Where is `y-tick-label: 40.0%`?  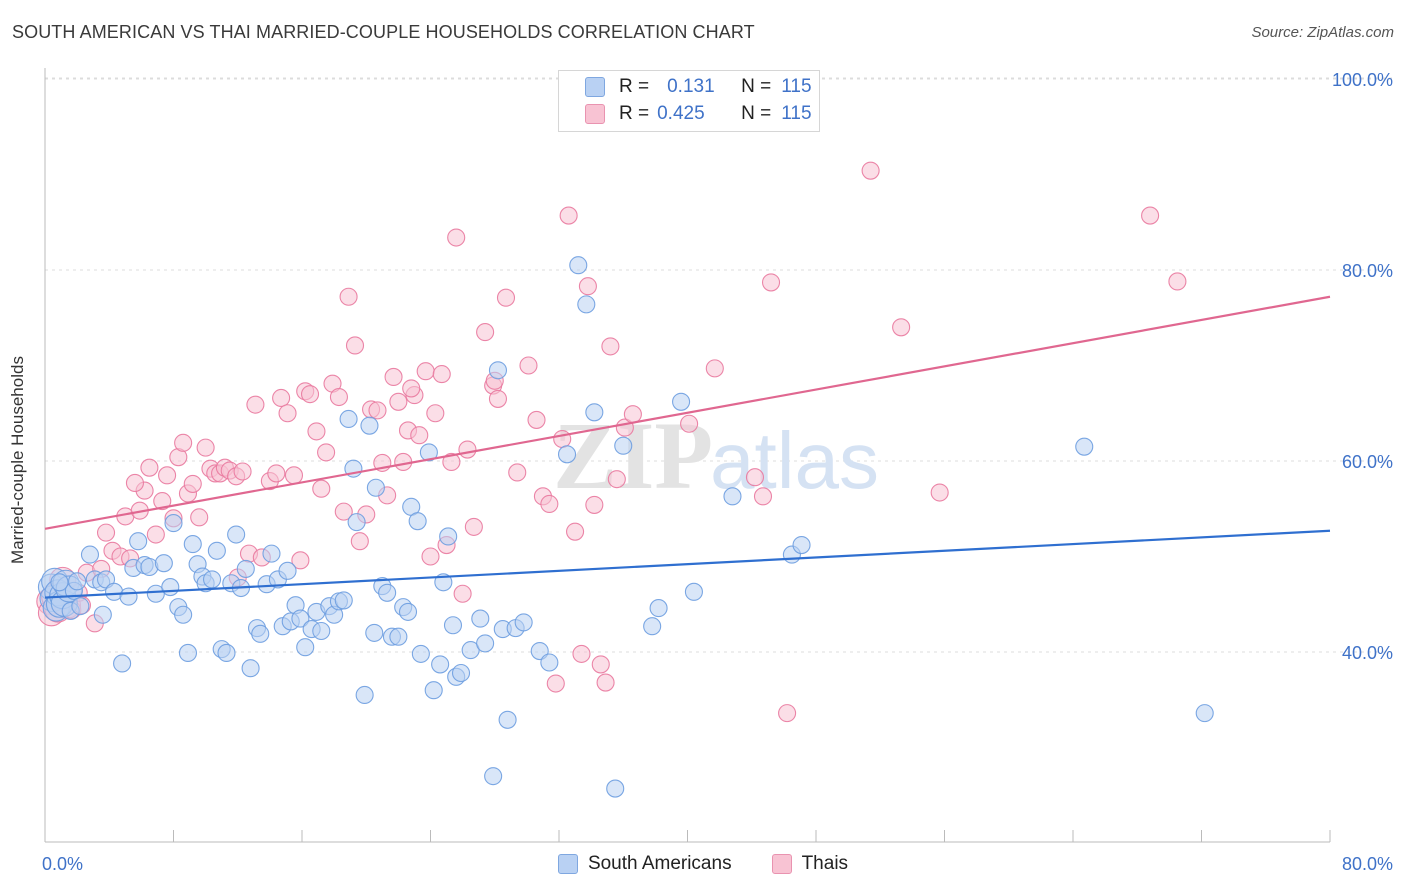 y-tick-label: 40.0% is located at coordinates (1367, 653).